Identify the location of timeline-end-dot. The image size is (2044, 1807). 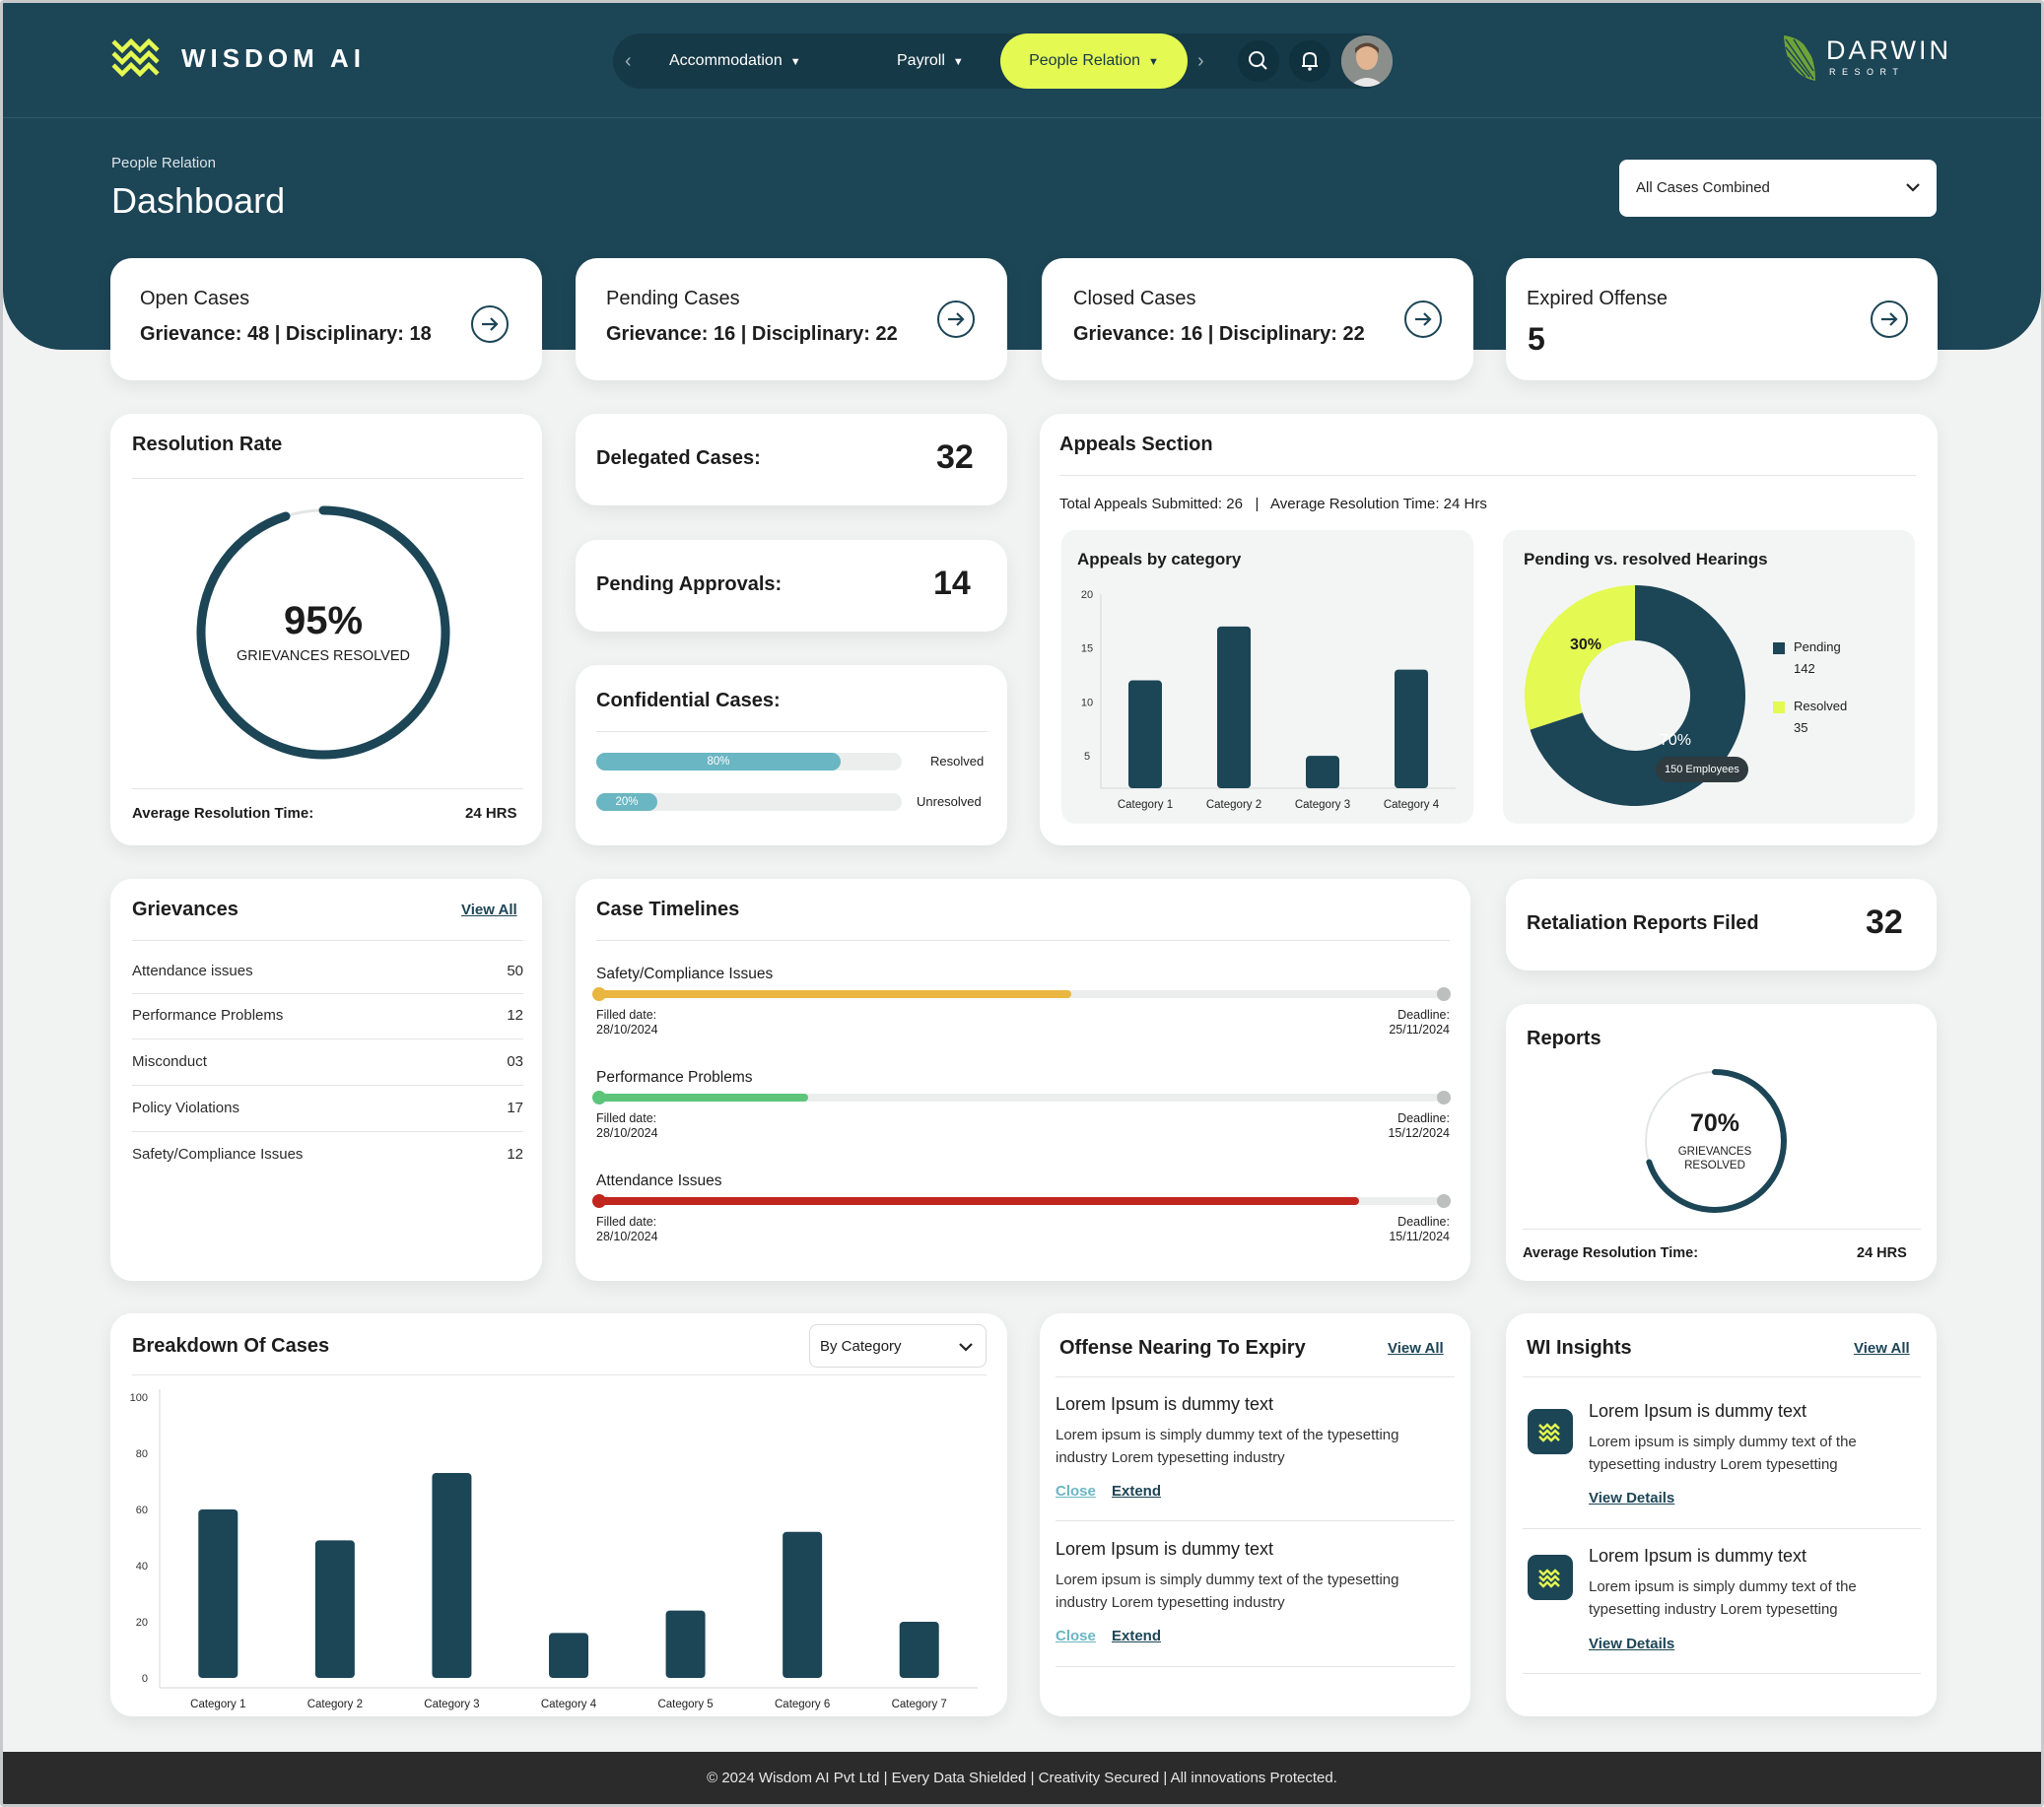
(1444, 994).